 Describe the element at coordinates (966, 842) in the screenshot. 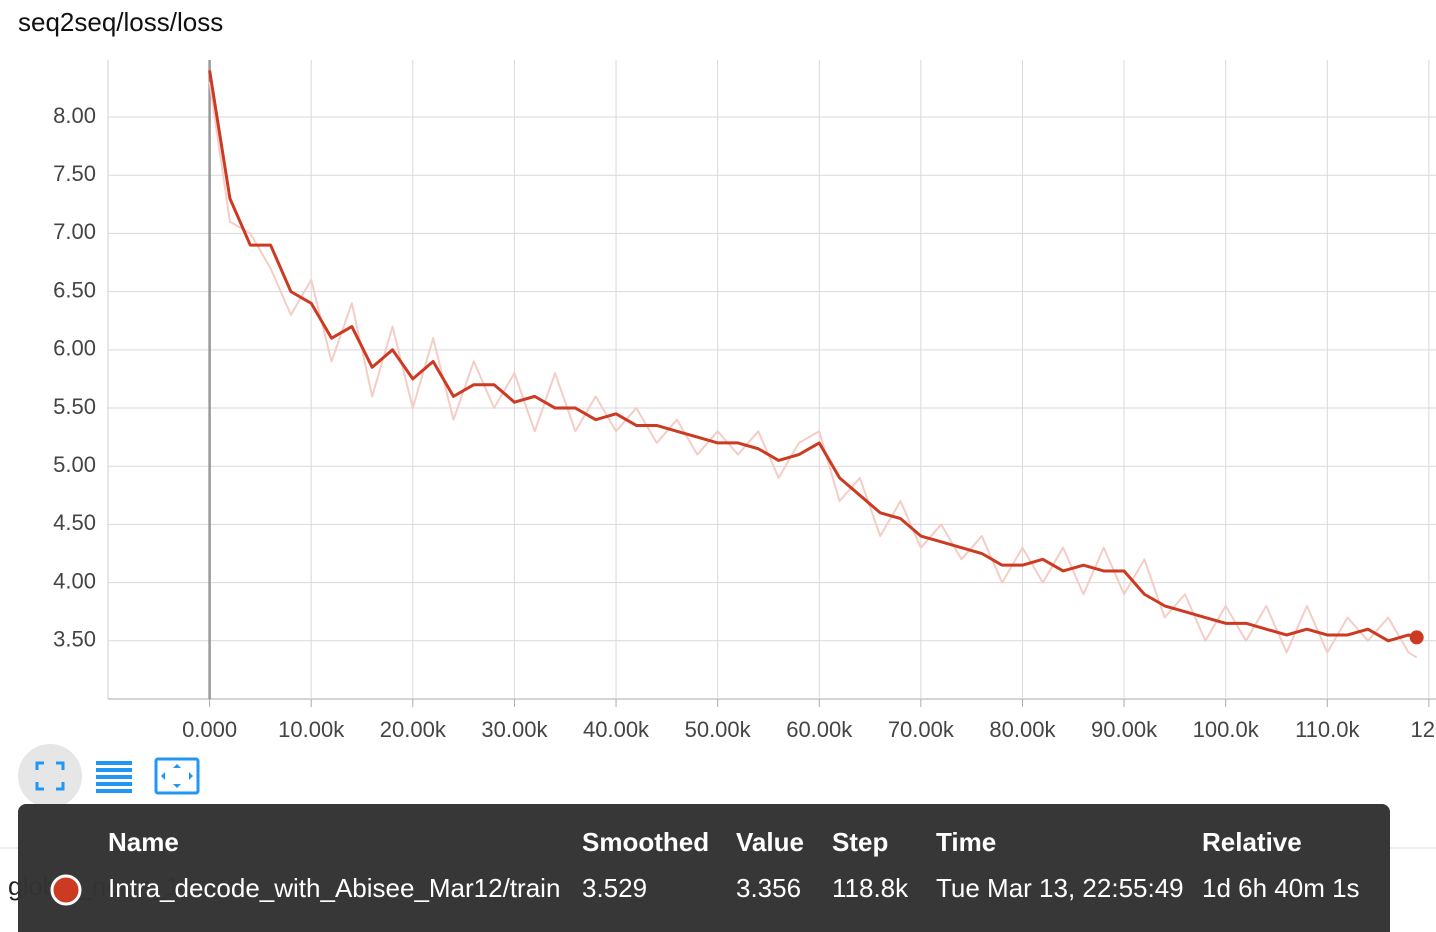

I see `tooltip-header: Time` at that location.